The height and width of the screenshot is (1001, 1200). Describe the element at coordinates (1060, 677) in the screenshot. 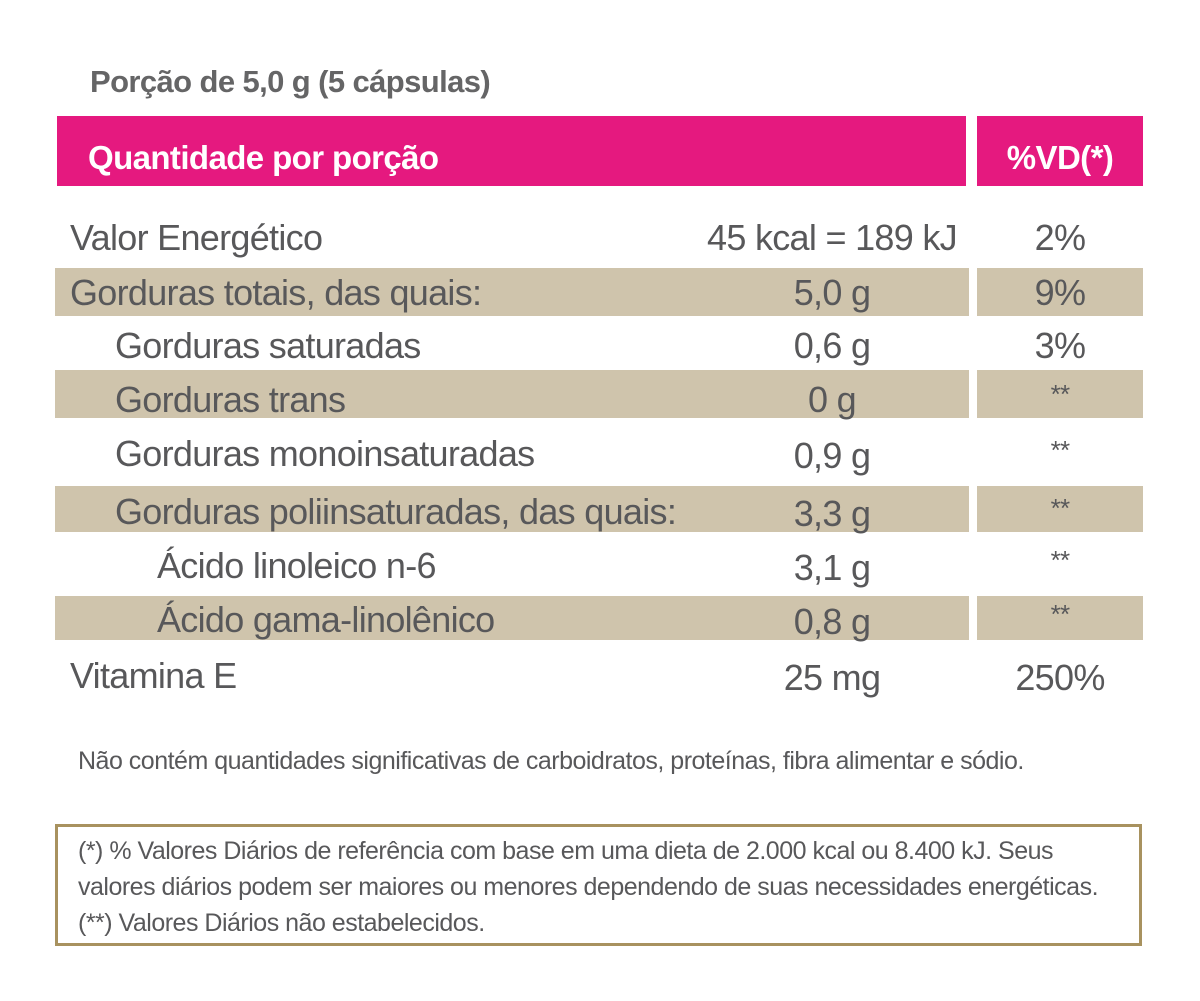

I see `row-dv: 250%` at that location.